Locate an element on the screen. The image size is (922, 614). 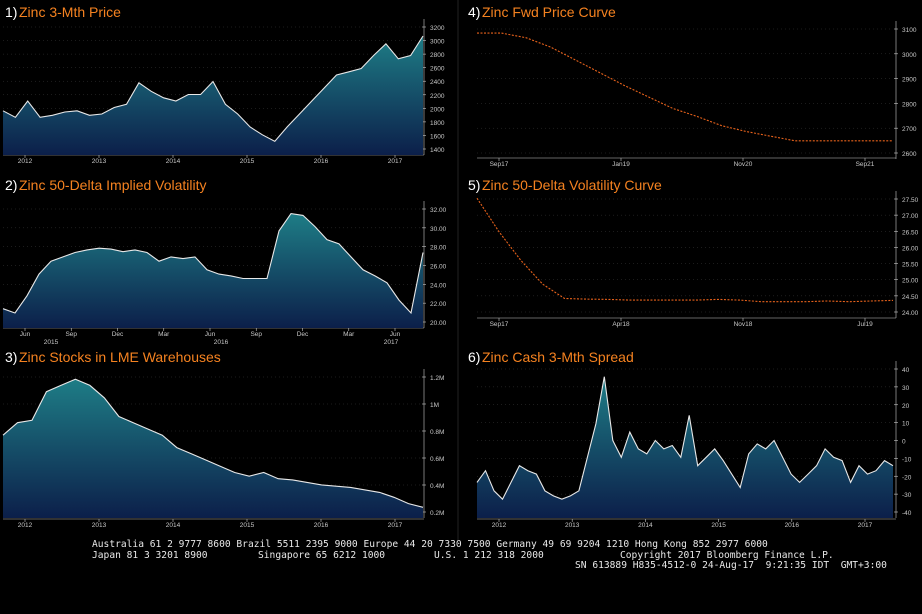
chart-3-series-line is located at coordinates (213, 264).